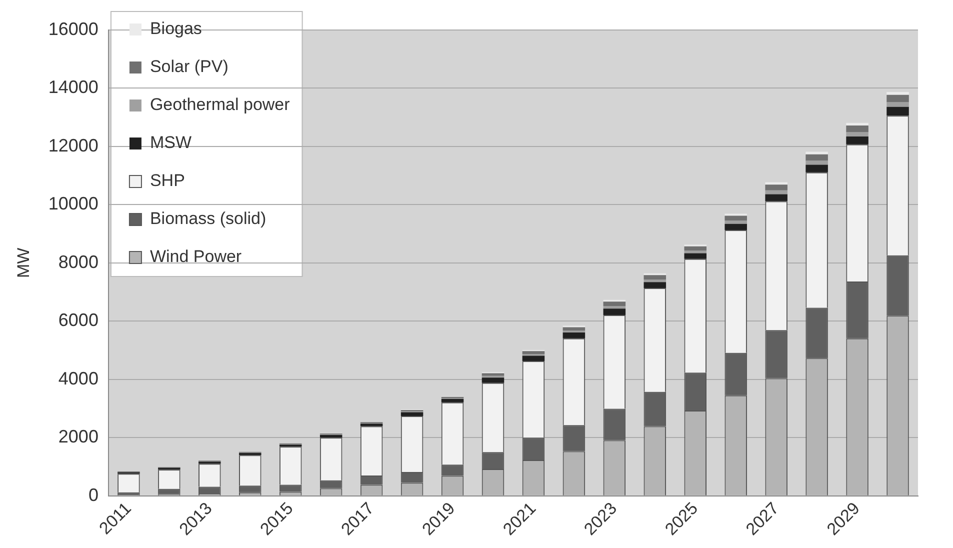 The image size is (953, 548). Describe the element at coordinates (208, 218) in the screenshot. I see `legend-label: Biomass (solid)` at that location.